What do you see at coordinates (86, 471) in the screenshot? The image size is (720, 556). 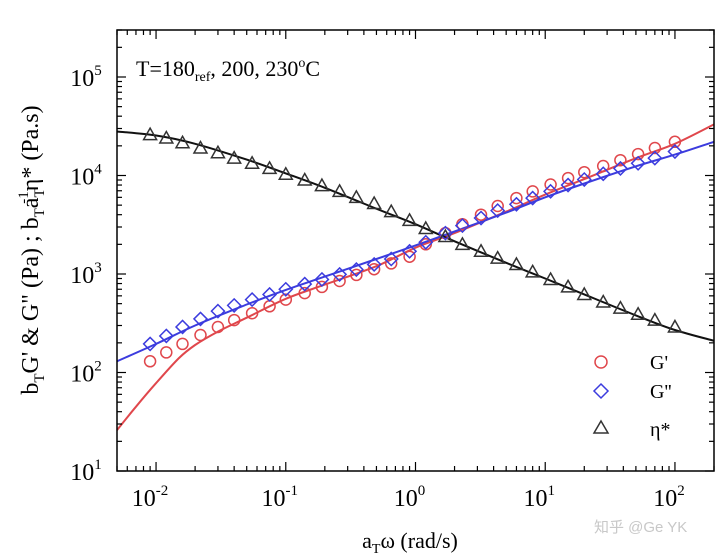 I see `y-tick-label: 10¹` at bounding box center [86, 471].